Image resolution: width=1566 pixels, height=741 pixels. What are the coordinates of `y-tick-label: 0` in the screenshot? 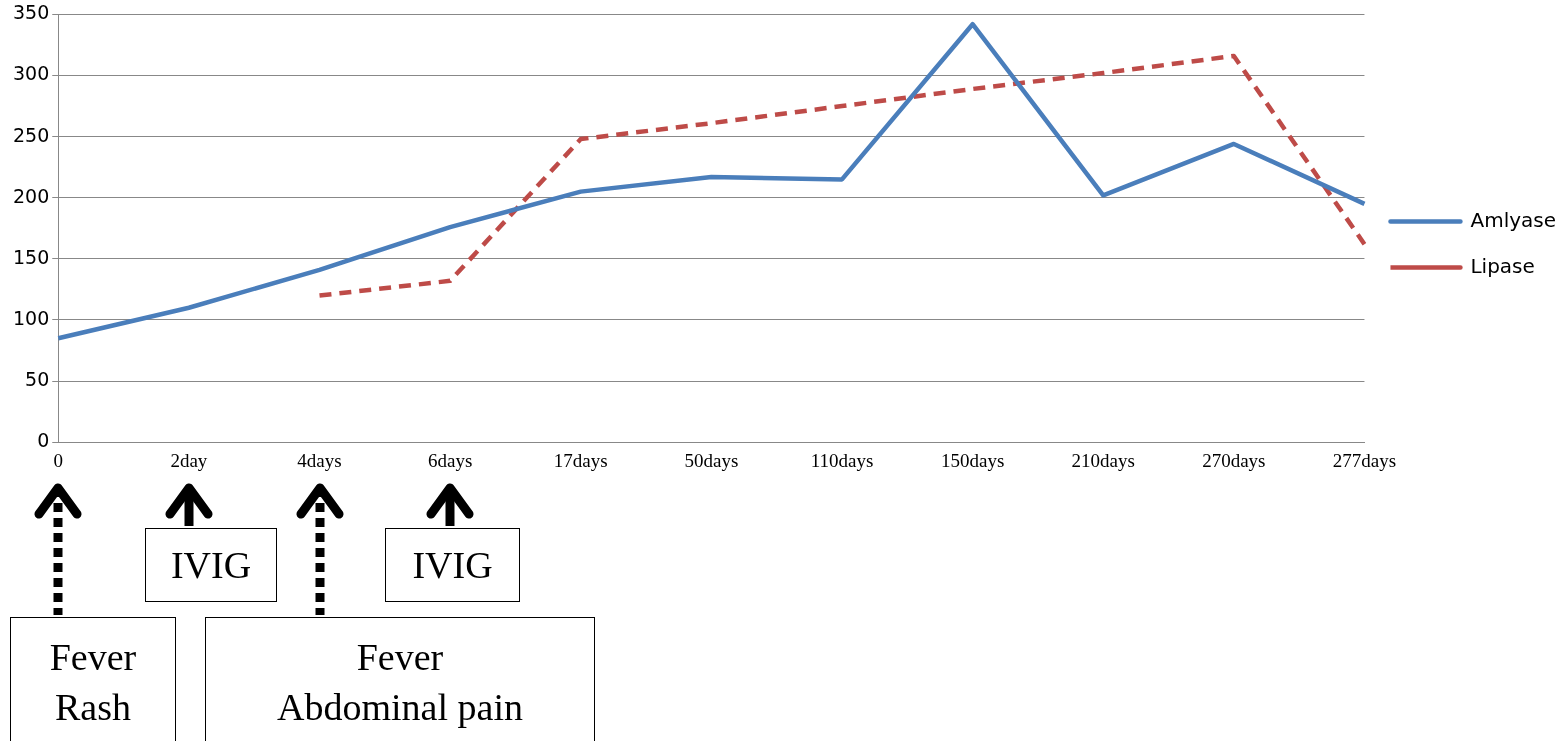 It's located at (43, 440).